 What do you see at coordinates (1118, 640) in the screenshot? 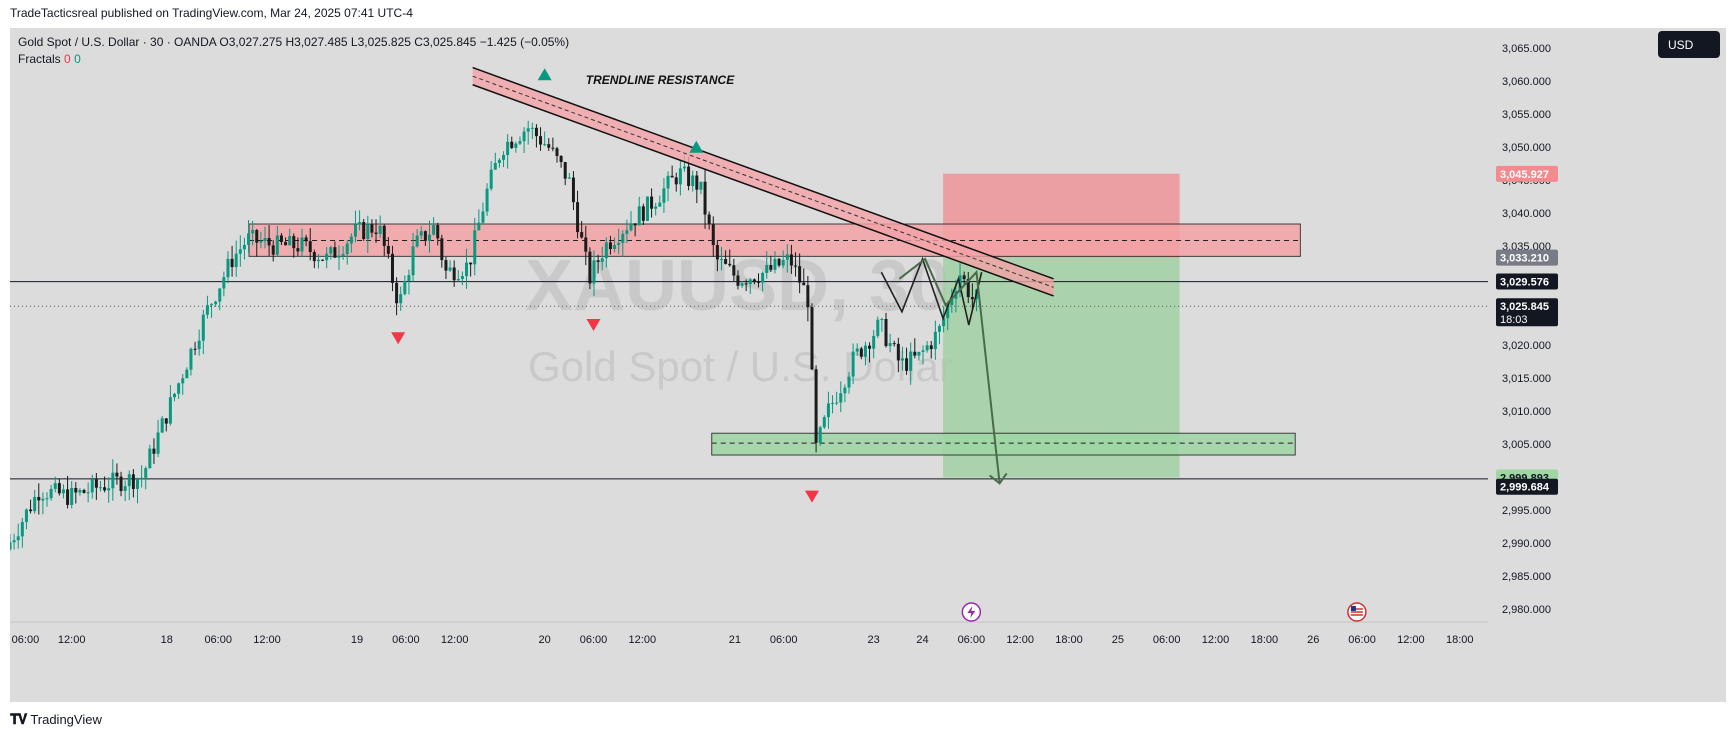
I see `x-tick-label: 25` at bounding box center [1118, 640].